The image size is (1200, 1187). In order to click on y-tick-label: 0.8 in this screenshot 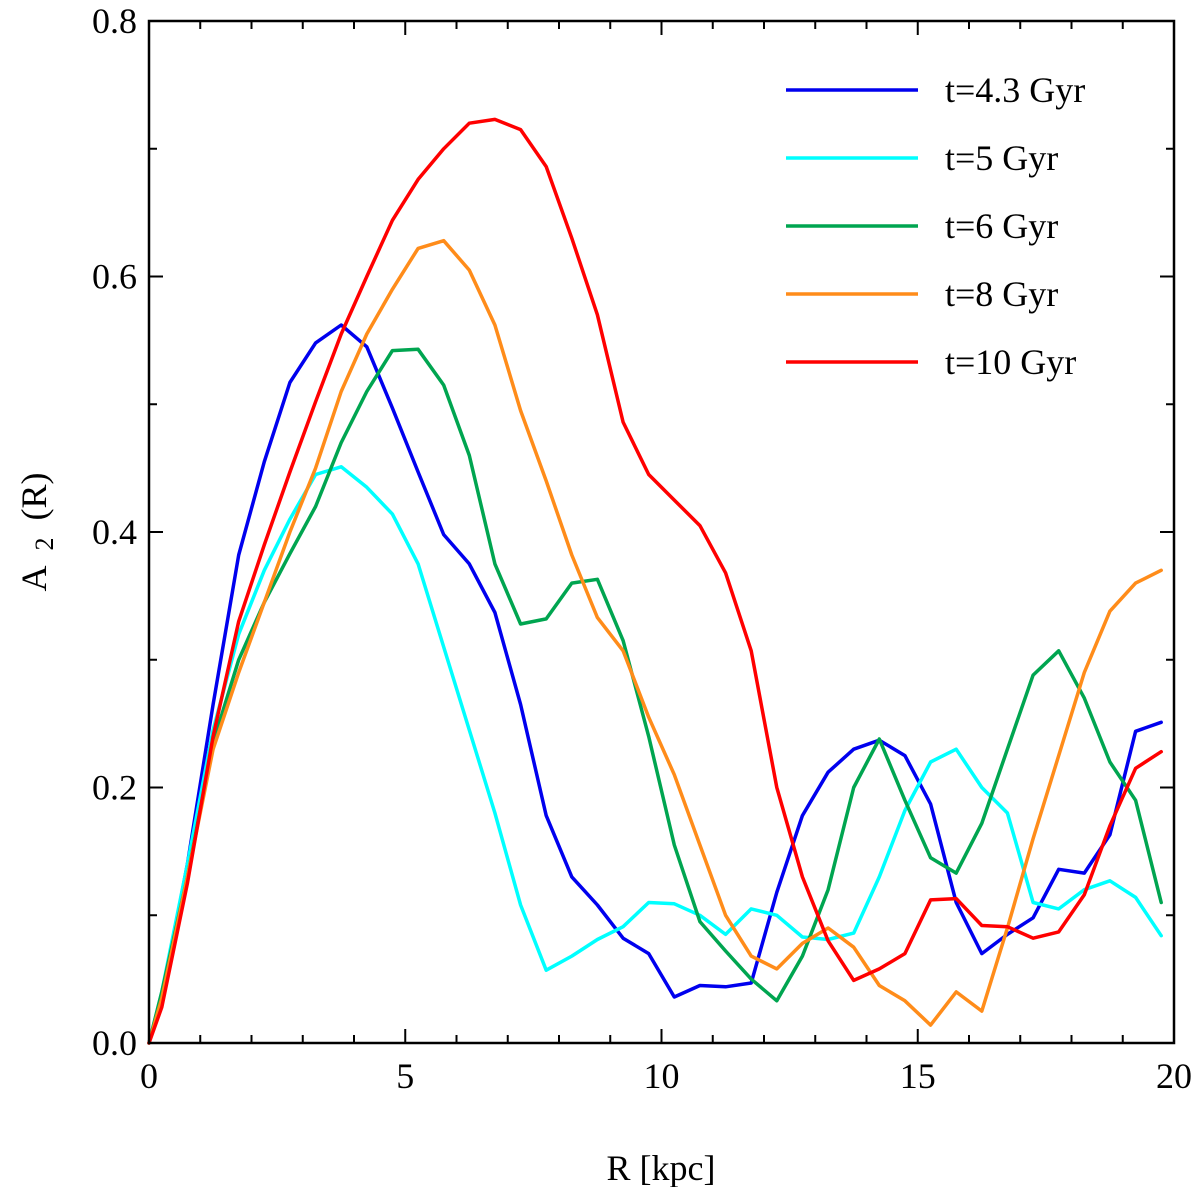, I will do `click(114, 21)`.